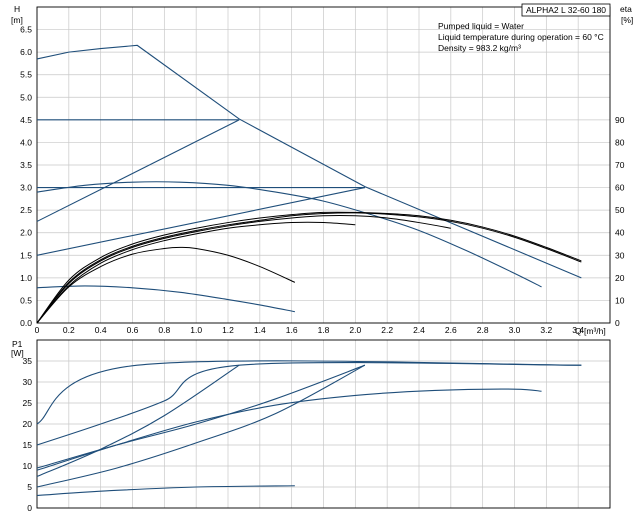  What do you see at coordinates (419, 330) in the screenshot?
I see `x-tick-label: 2.4` at bounding box center [419, 330].